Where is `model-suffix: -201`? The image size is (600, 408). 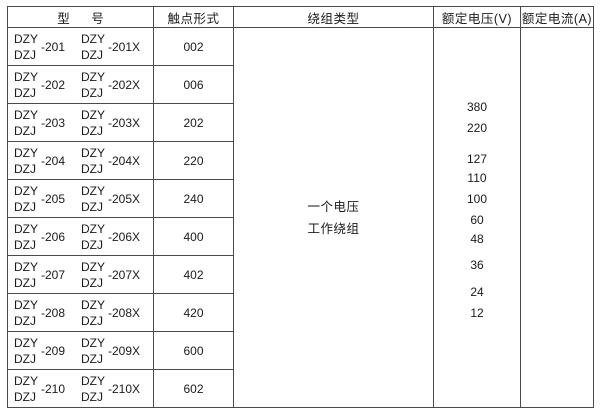
model-suffix: -201 is located at coordinates (53, 46).